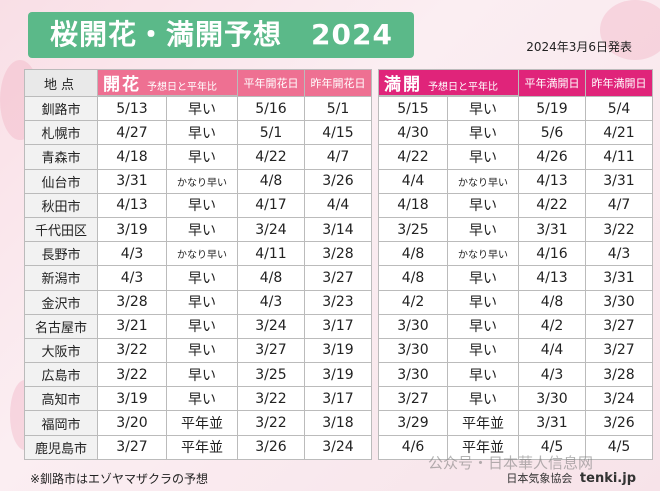 This screenshot has height=491, width=660. I want to click on full-date-cell: 4/6, so click(413, 447).